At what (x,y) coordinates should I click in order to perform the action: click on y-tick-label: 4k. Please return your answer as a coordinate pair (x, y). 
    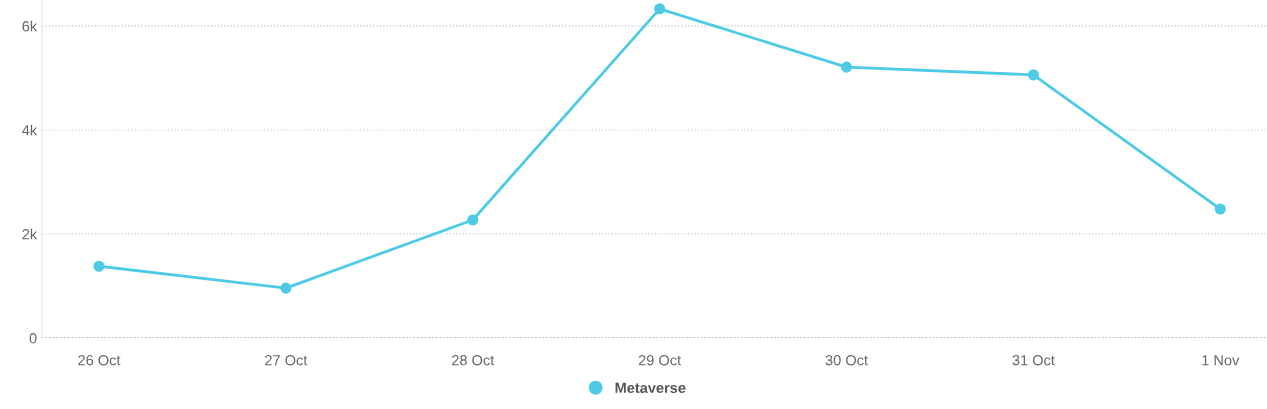
    Looking at the image, I should click on (30, 130).